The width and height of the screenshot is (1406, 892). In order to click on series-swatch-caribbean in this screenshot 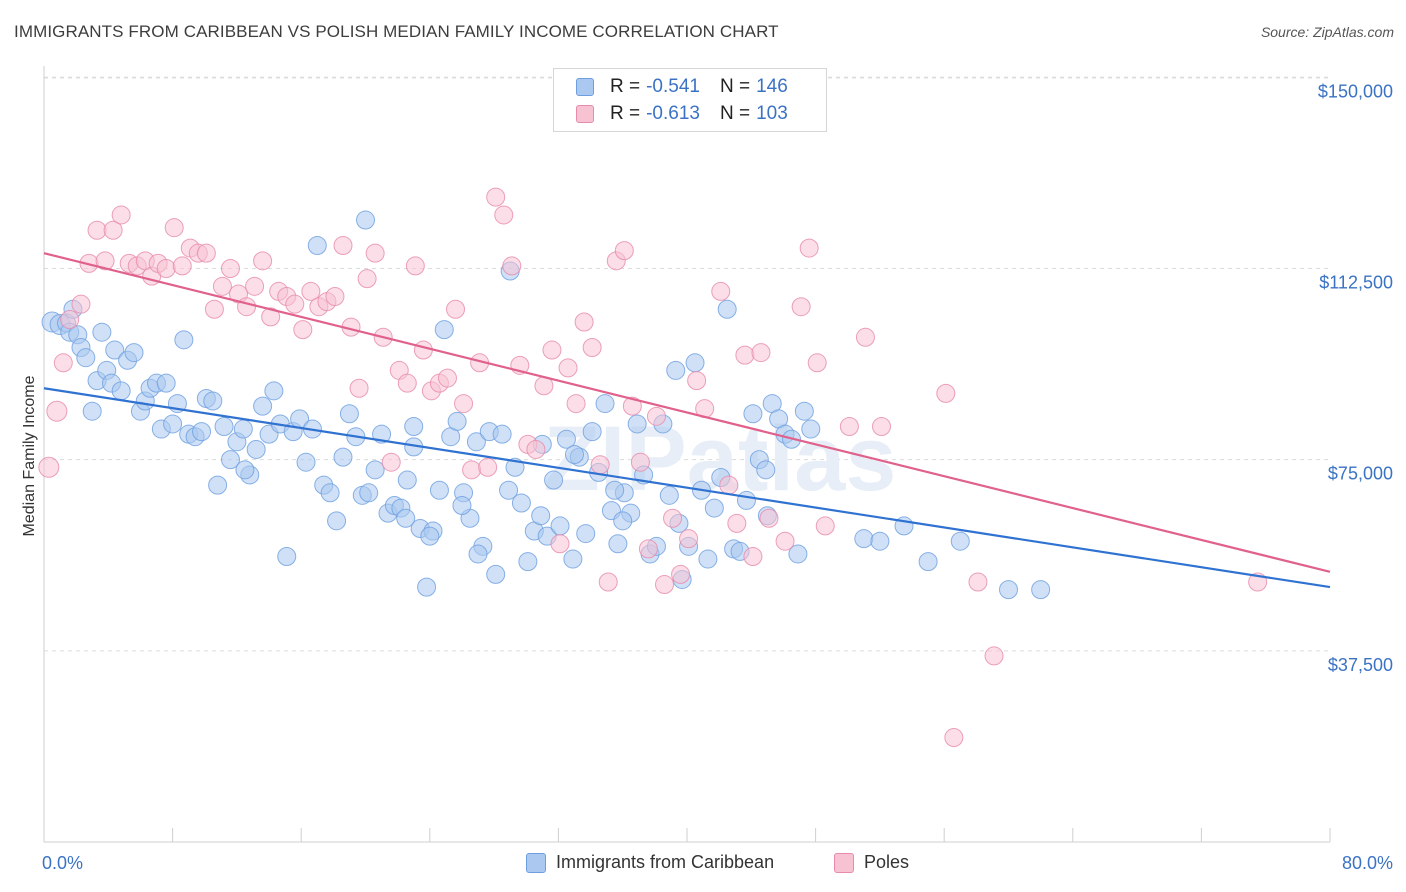, I will do `click(536, 862)`.